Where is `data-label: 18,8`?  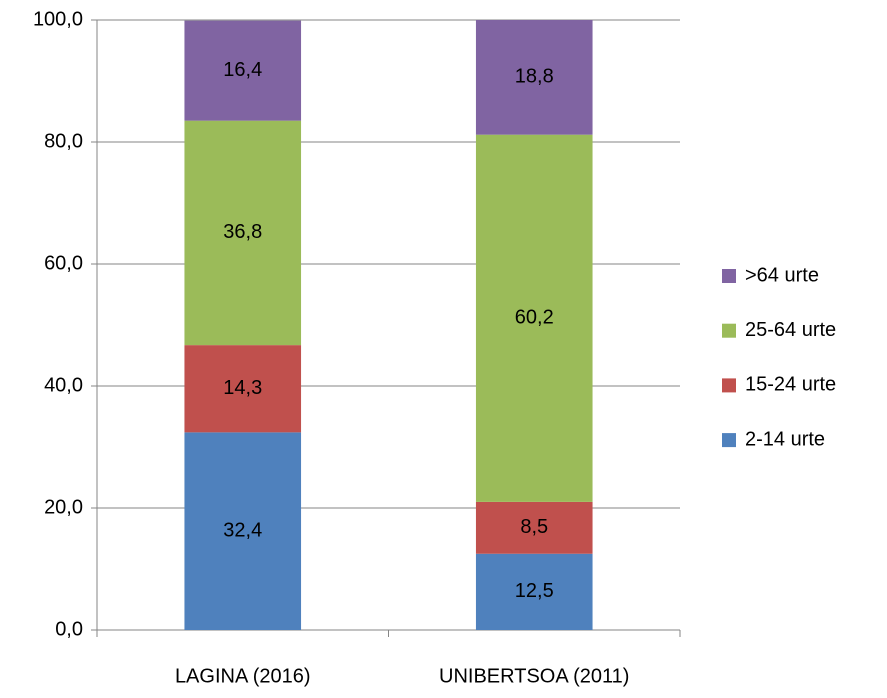
data-label: 18,8 is located at coordinates (534, 77).